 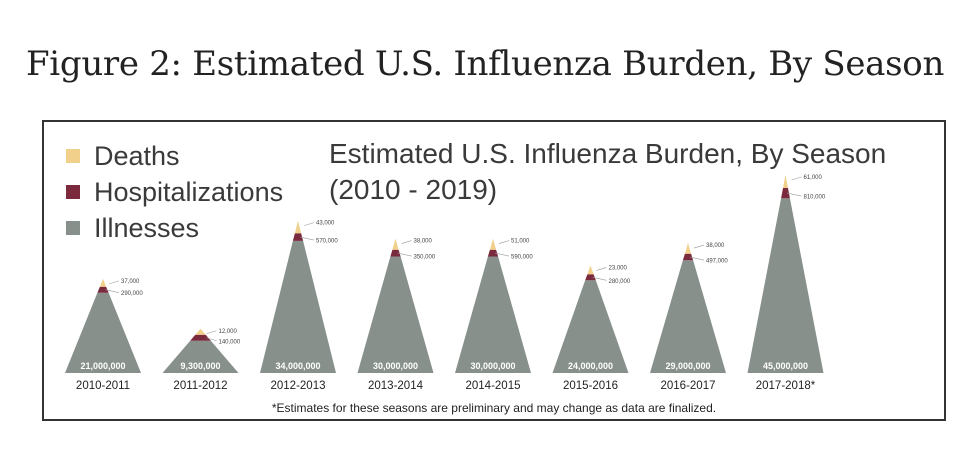 What do you see at coordinates (786, 386) in the screenshot?
I see `category-label-7: 2017-2018*` at bounding box center [786, 386].